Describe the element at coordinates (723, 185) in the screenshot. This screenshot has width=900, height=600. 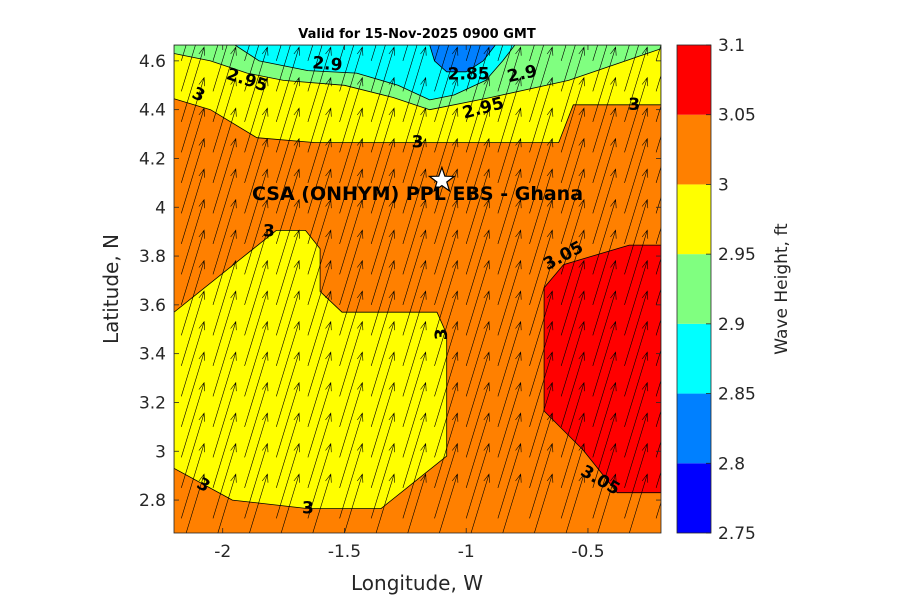
I see `colorbar-tick-label: 3` at that location.